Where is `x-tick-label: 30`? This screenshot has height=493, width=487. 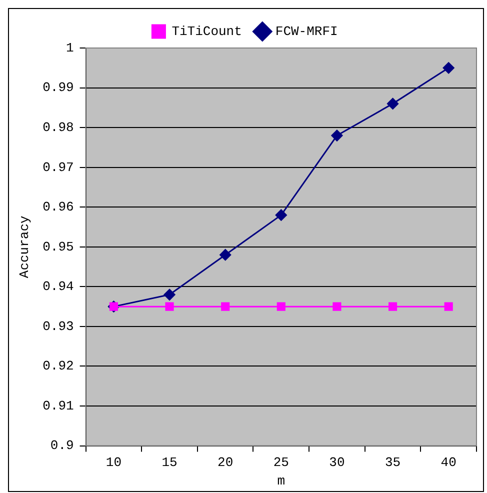 x-tick-label: 30 is located at coordinates (337, 462).